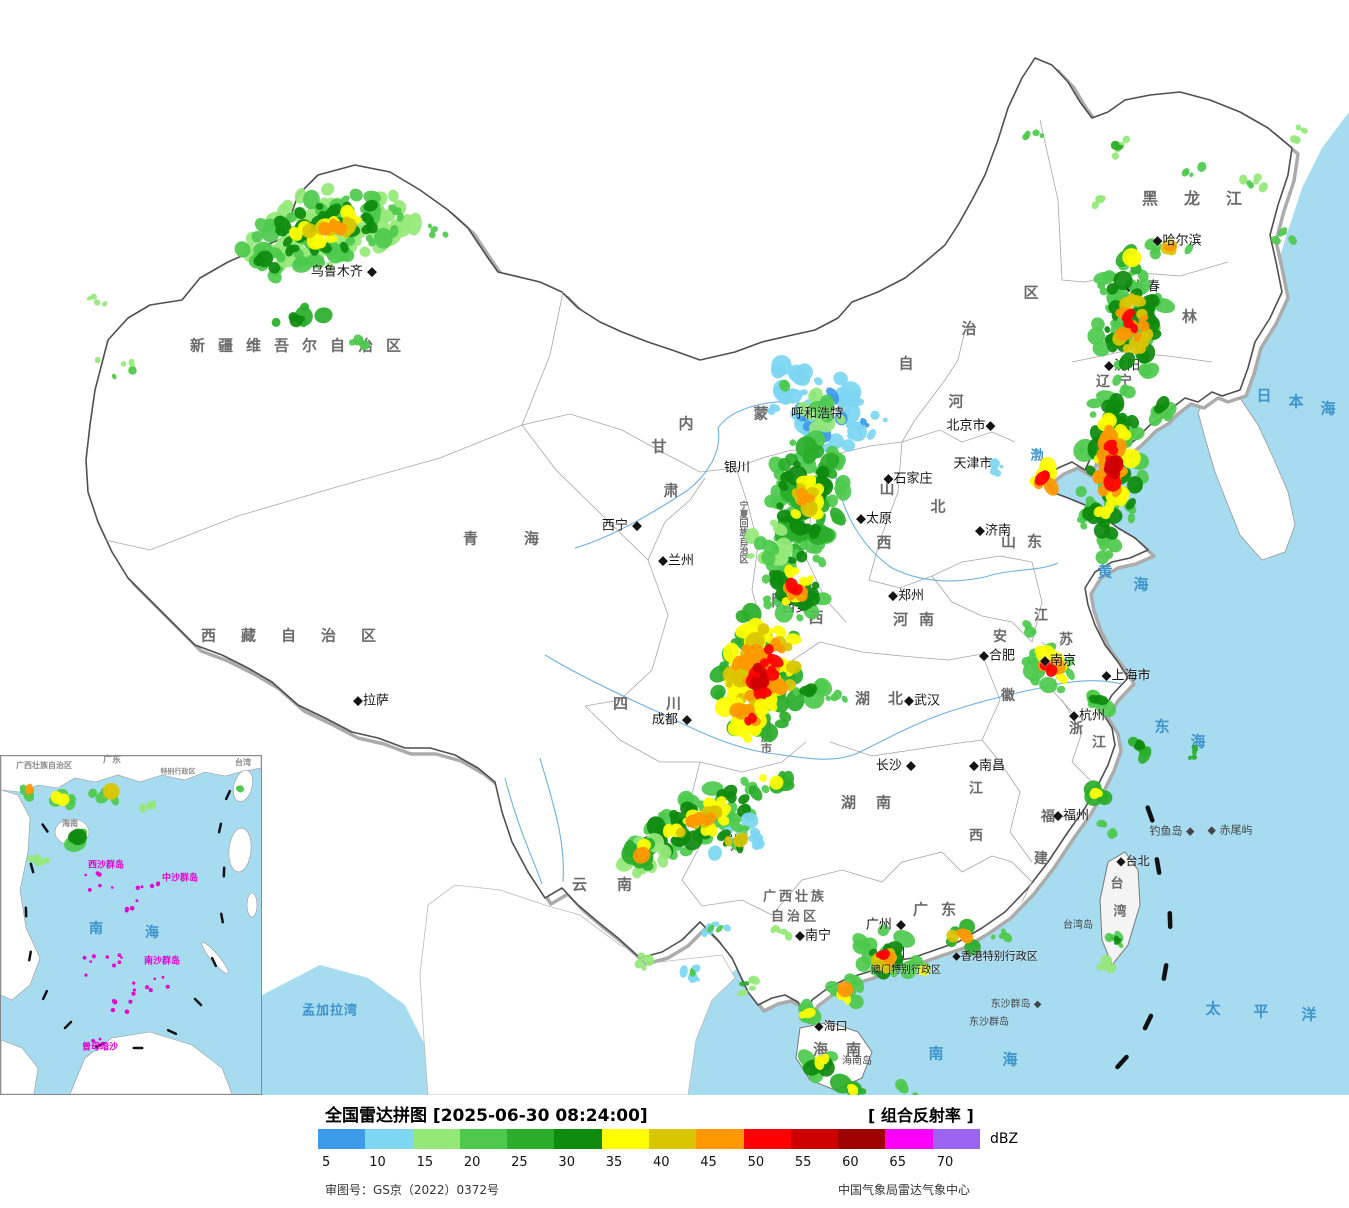 This screenshot has height=1208, width=1349. What do you see at coordinates (577, 989) in the screenshot?
I see `indochina-land` at bounding box center [577, 989].